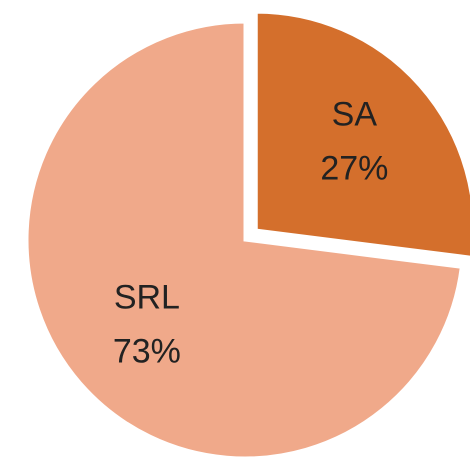 Image resolution: width=470 pixels, height=461 pixels. What do you see at coordinates (147, 351) in the screenshot?
I see `slice-value-label: 73%` at bounding box center [147, 351].